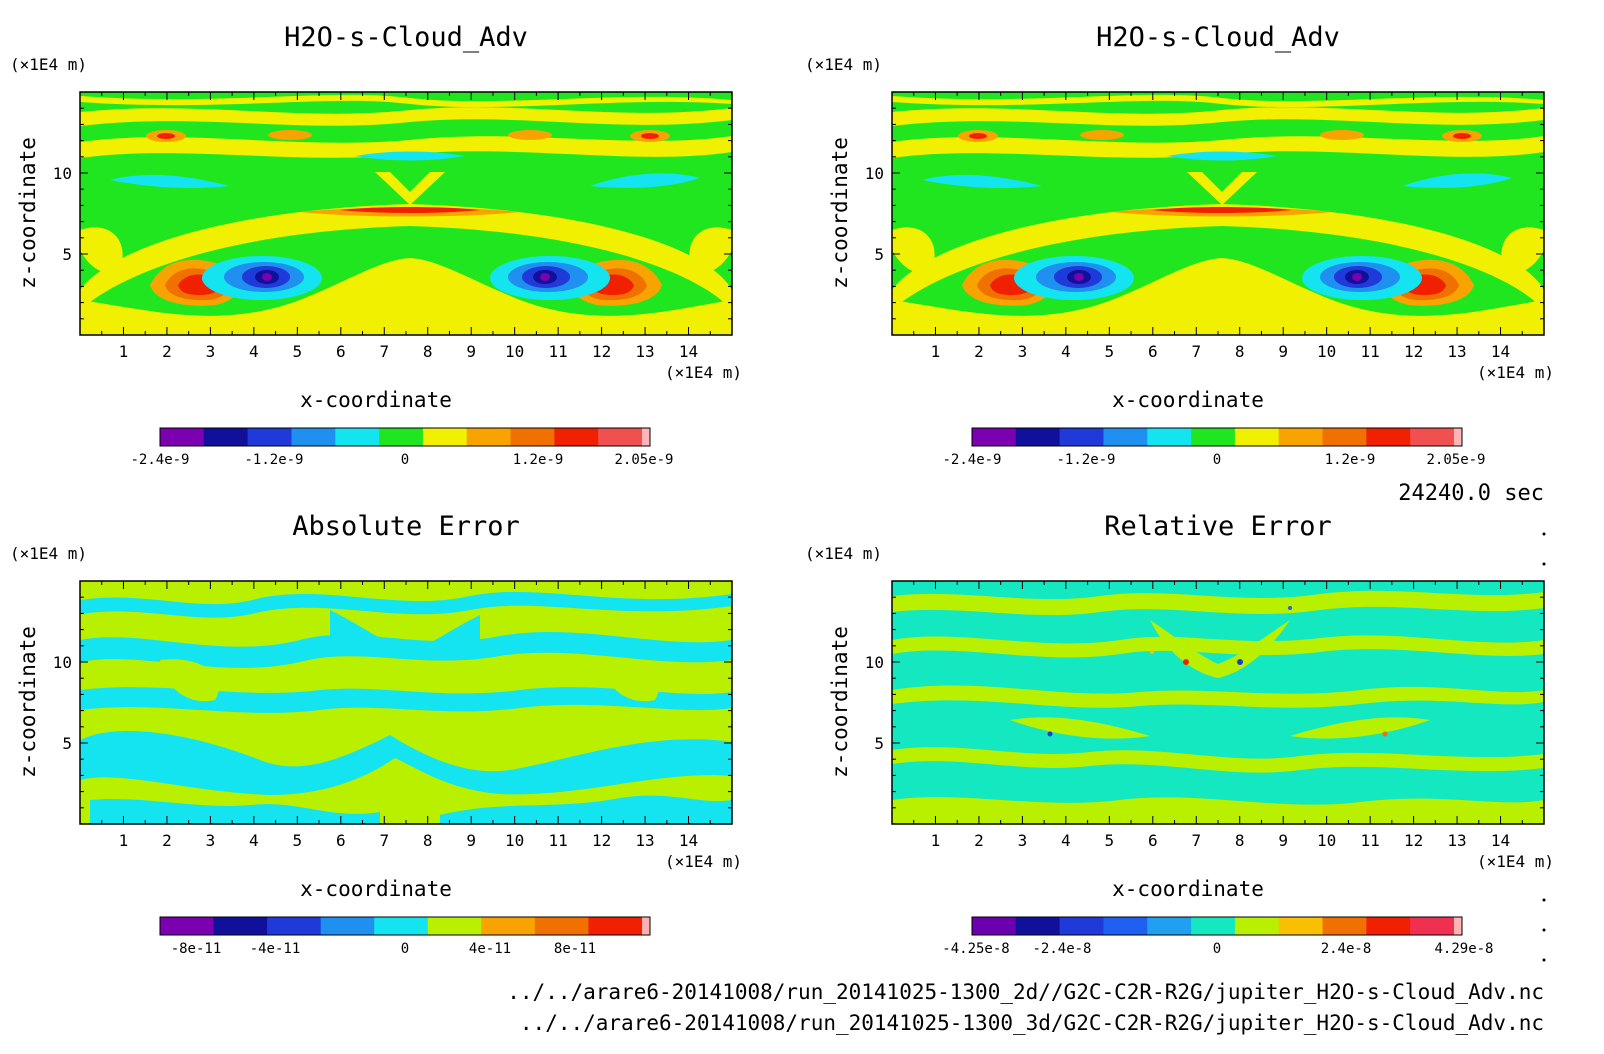 This screenshot has height=1054, width=1604. I want to click on x-tick-label: 4, so click(1066, 351).